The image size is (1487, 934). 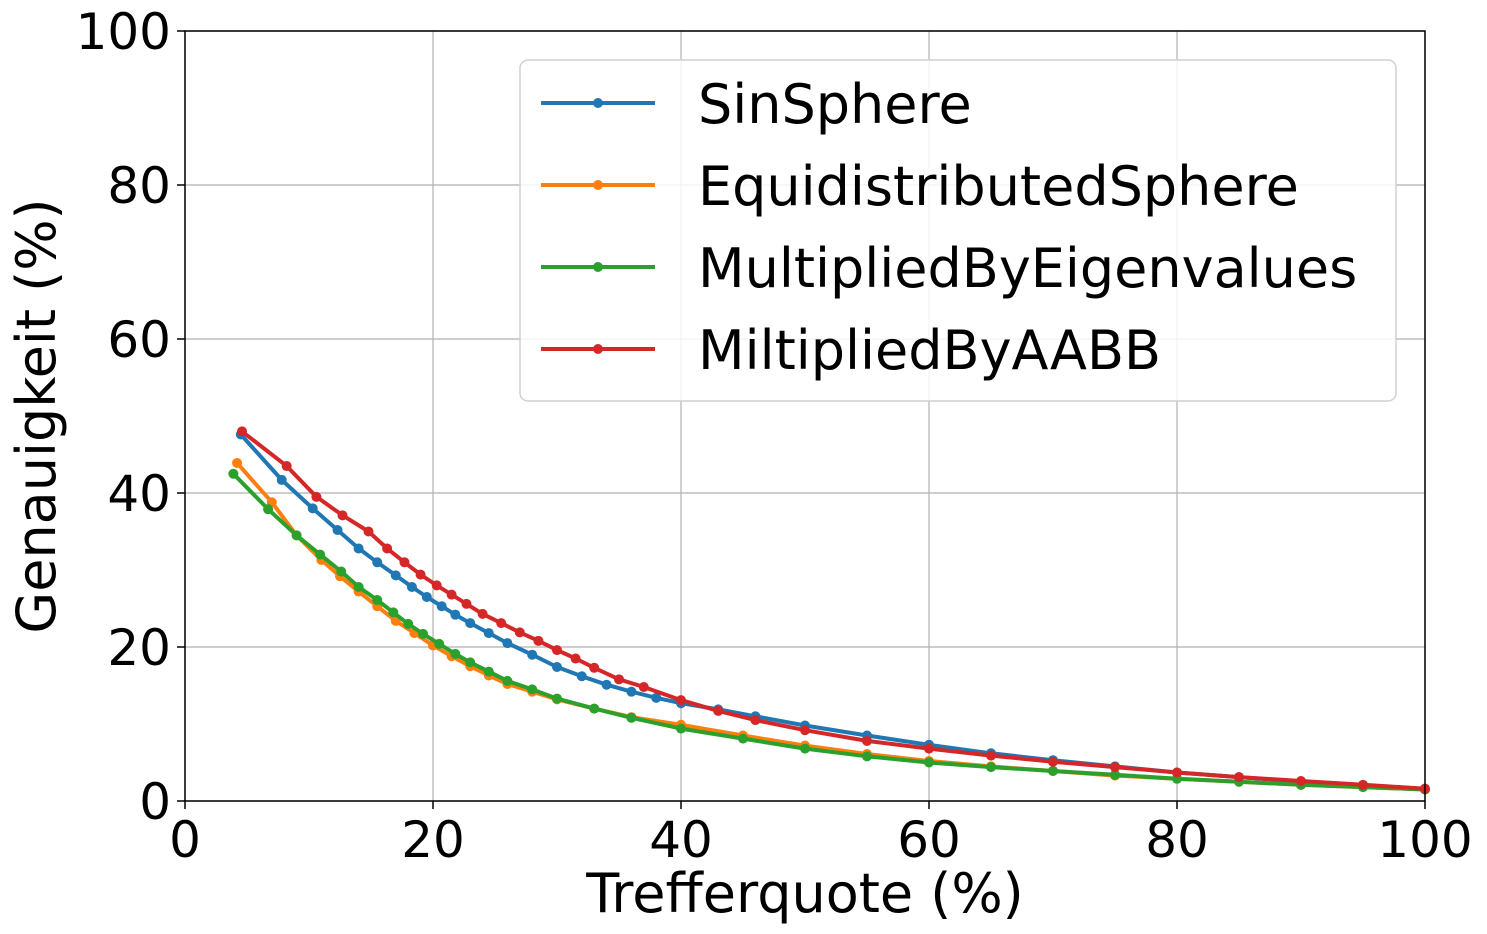 I want to click on legend-label-sinsphere: SinSphere, so click(x=835, y=104).